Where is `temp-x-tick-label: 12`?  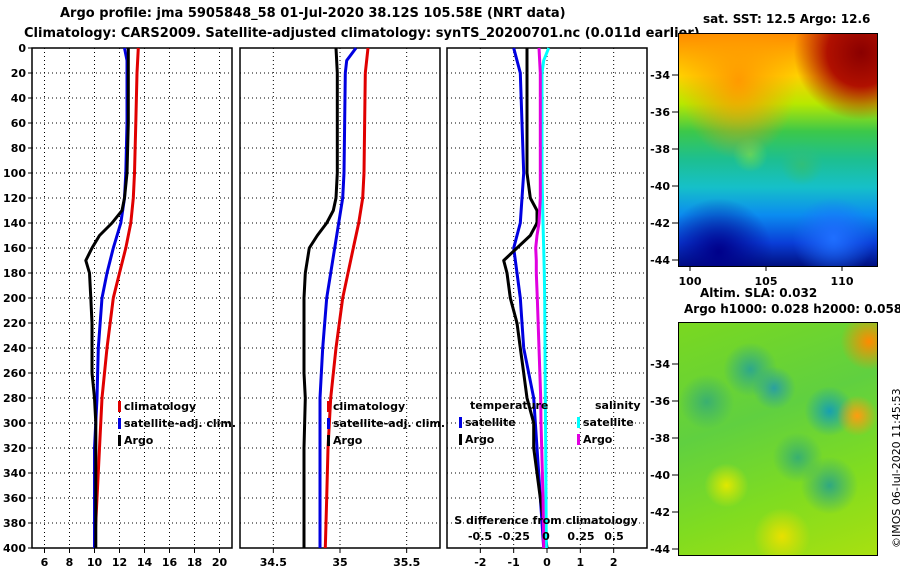 temp-x-tick-label: 12 is located at coordinates (119, 562).